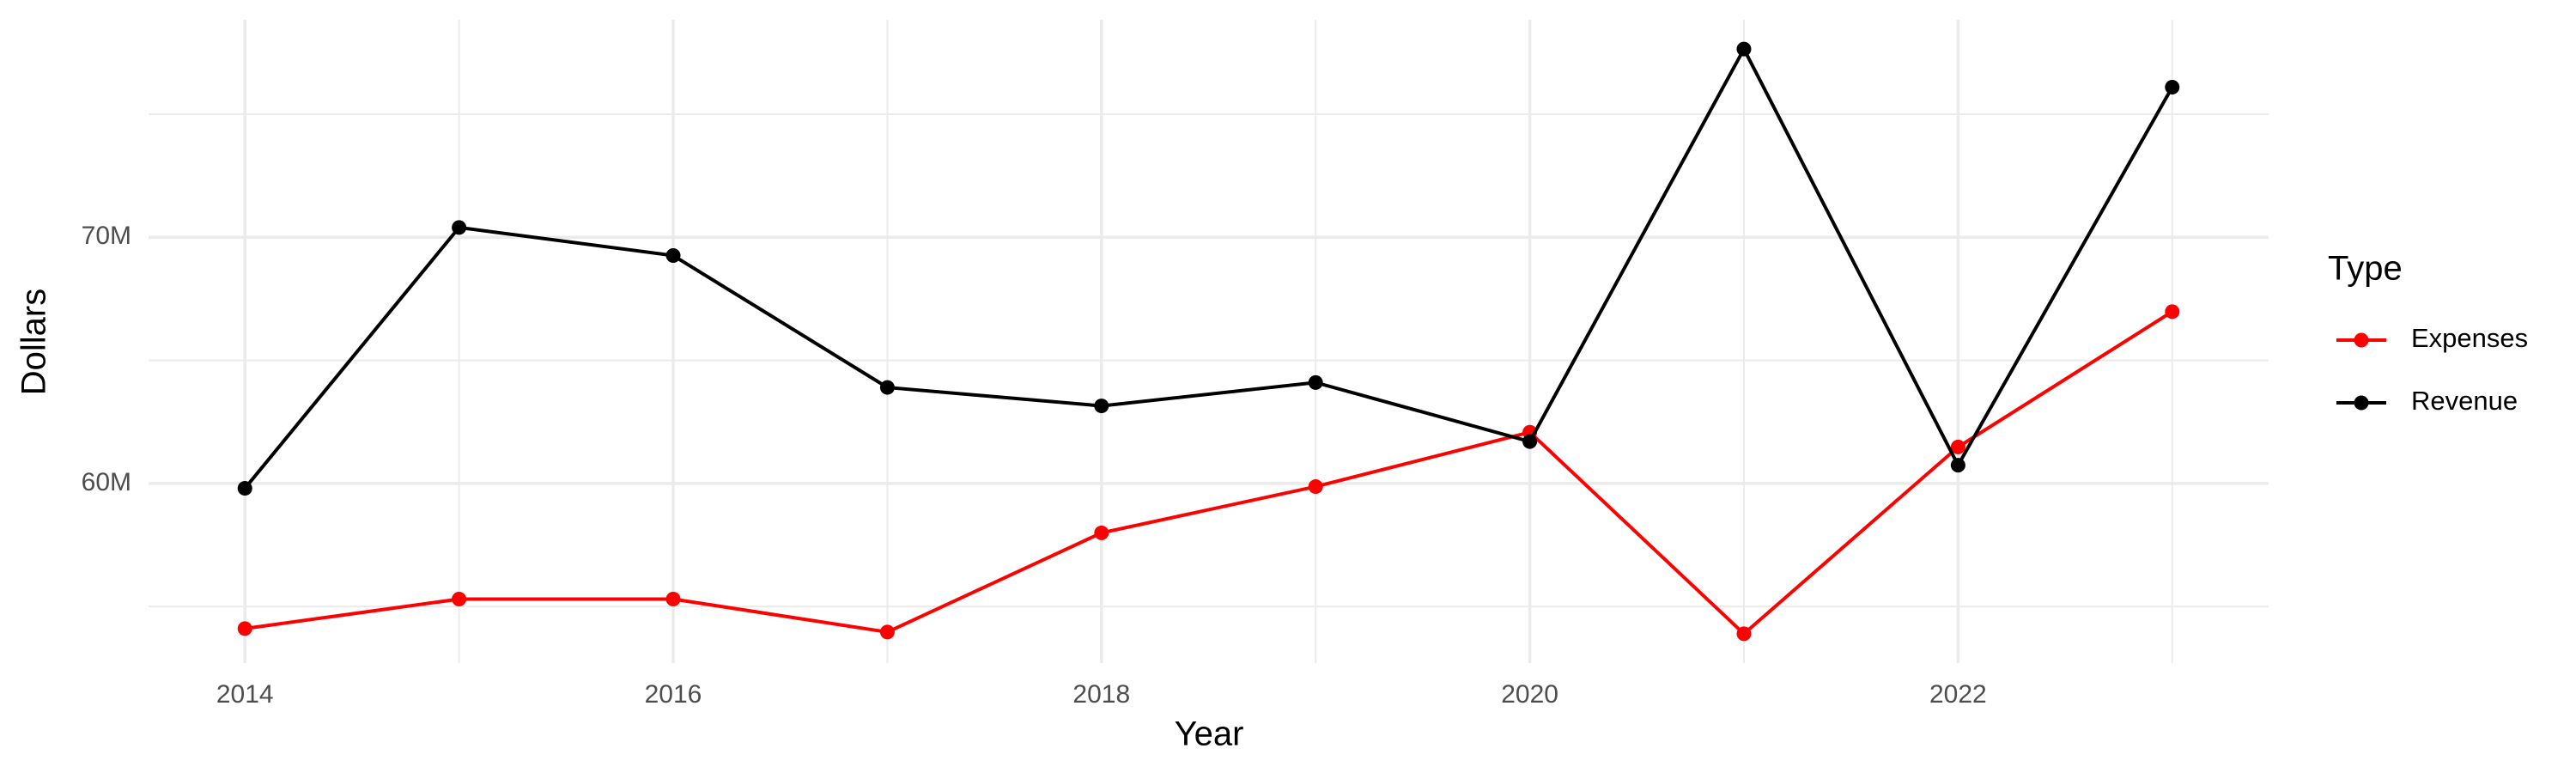  What do you see at coordinates (1529, 694) in the screenshot?
I see `x-tick-label: 2020` at bounding box center [1529, 694].